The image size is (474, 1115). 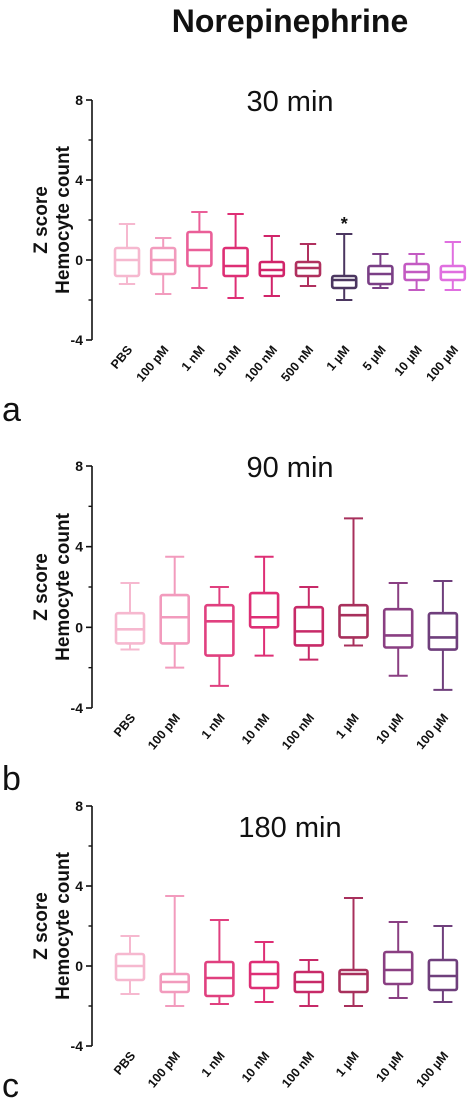 I want to click on panel-title: 30 min, so click(x=289, y=102).